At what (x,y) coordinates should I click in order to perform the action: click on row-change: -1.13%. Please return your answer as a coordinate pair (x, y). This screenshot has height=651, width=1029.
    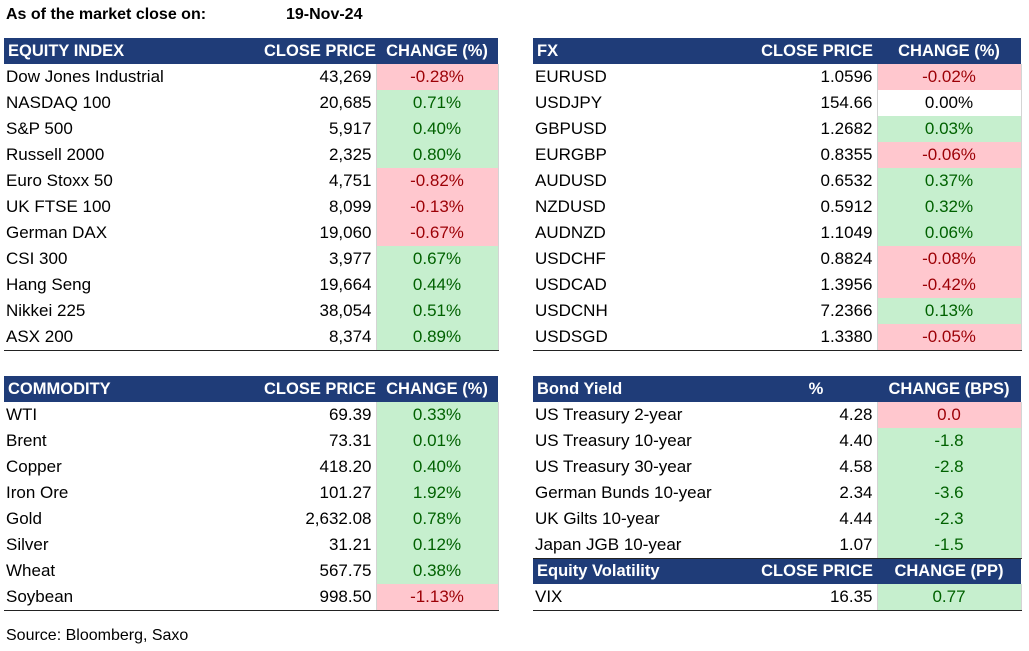
    Looking at the image, I should click on (437, 597).